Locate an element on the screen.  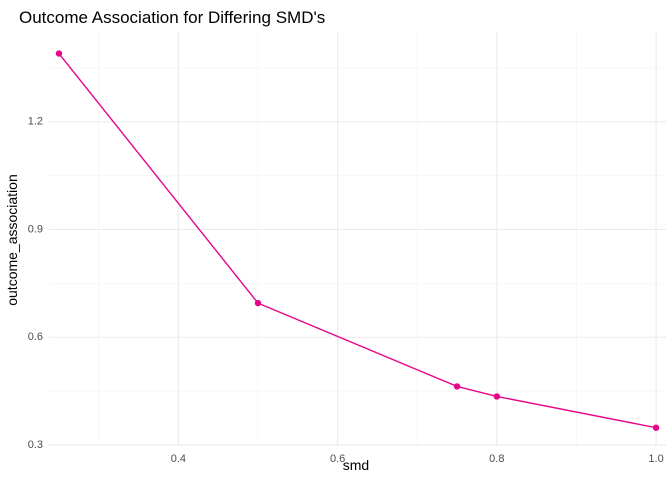
x-tick-label: 0.8 is located at coordinates (496, 459).